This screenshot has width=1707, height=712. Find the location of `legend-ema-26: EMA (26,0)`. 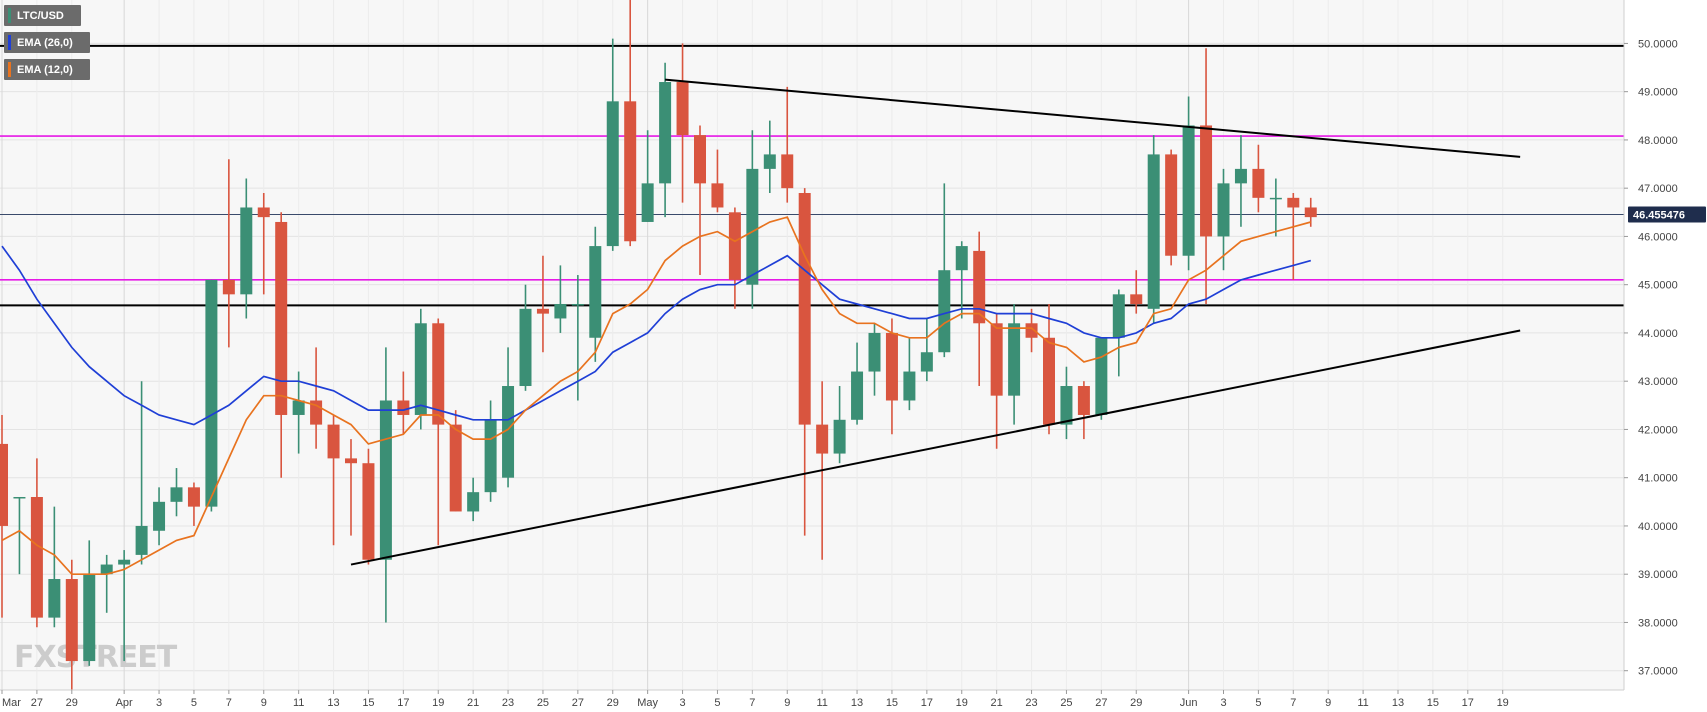

legend-ema-26: EMA (26,0) is located at coordinates (47, 42).